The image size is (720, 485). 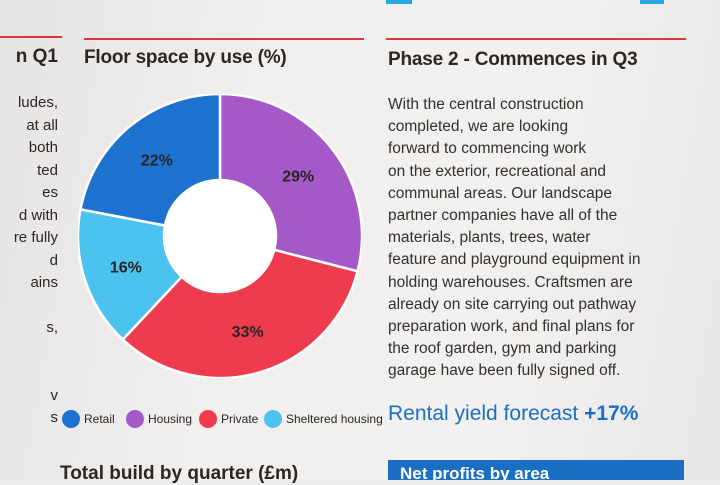 I want to click on body-line: preparation work, and final plans for, so click(x=511, y=326).